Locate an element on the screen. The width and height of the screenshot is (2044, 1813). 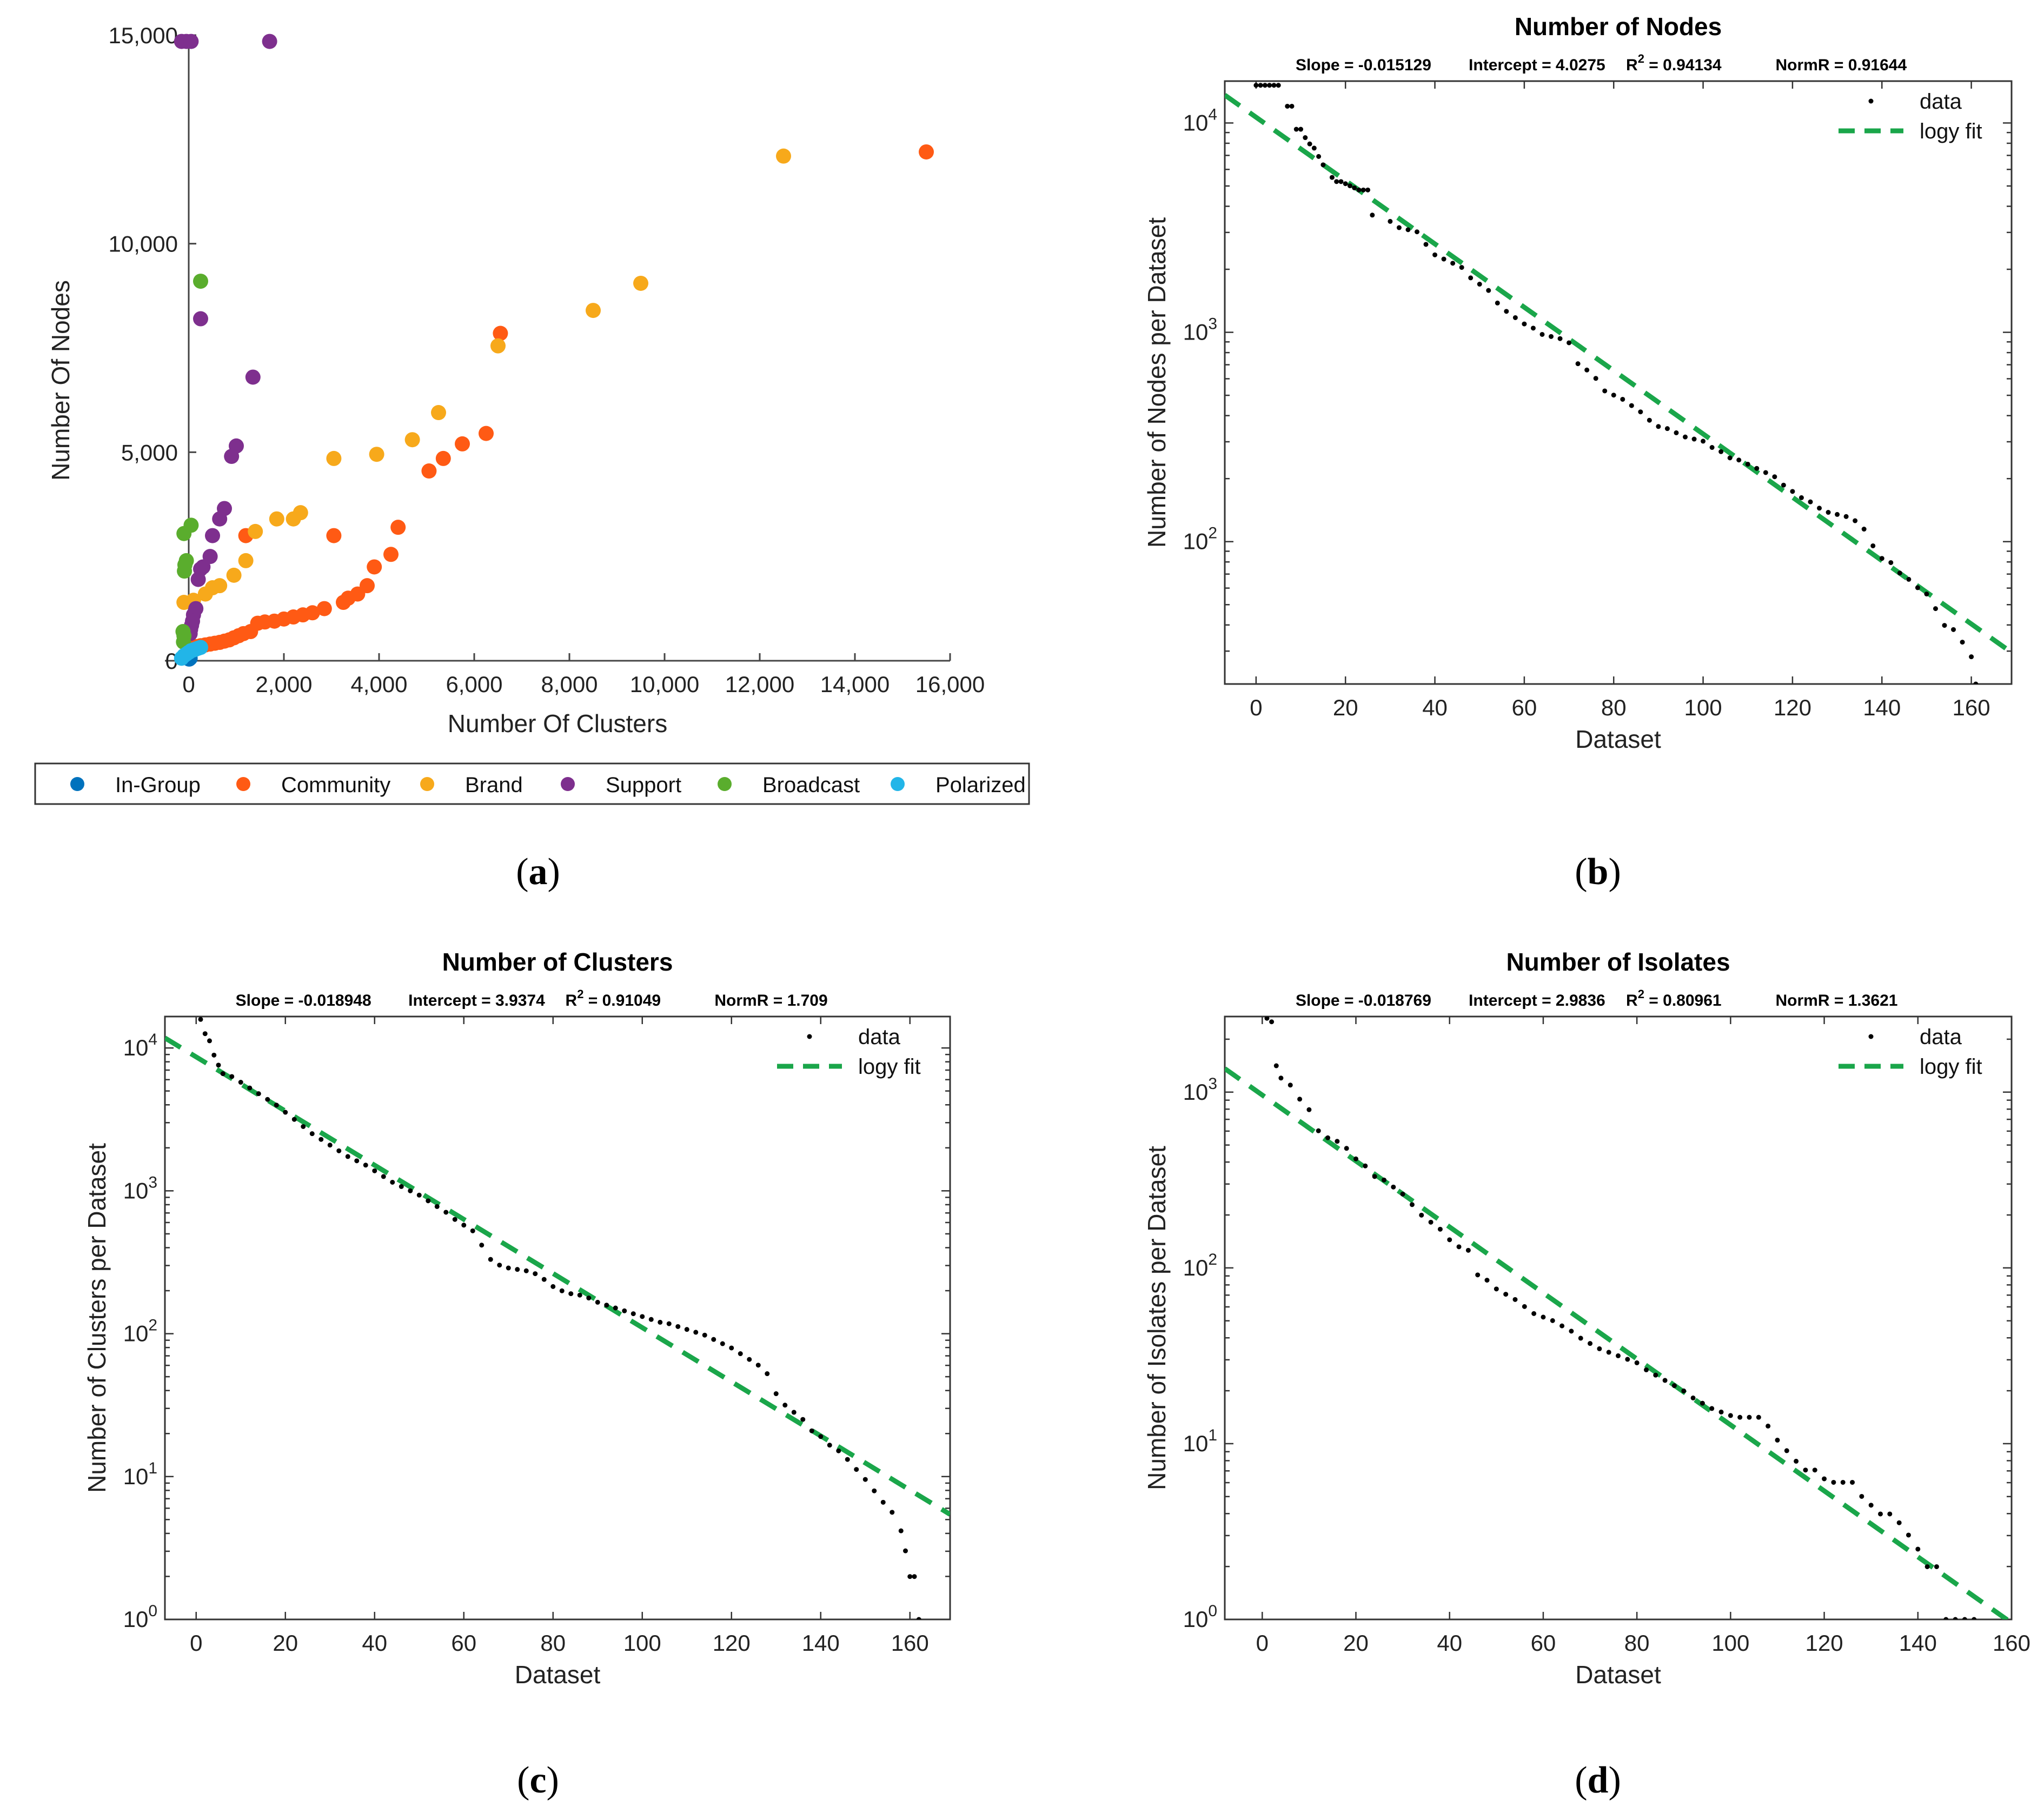
x-axis-label: Dataset is located at coordinates (1618, 1675).